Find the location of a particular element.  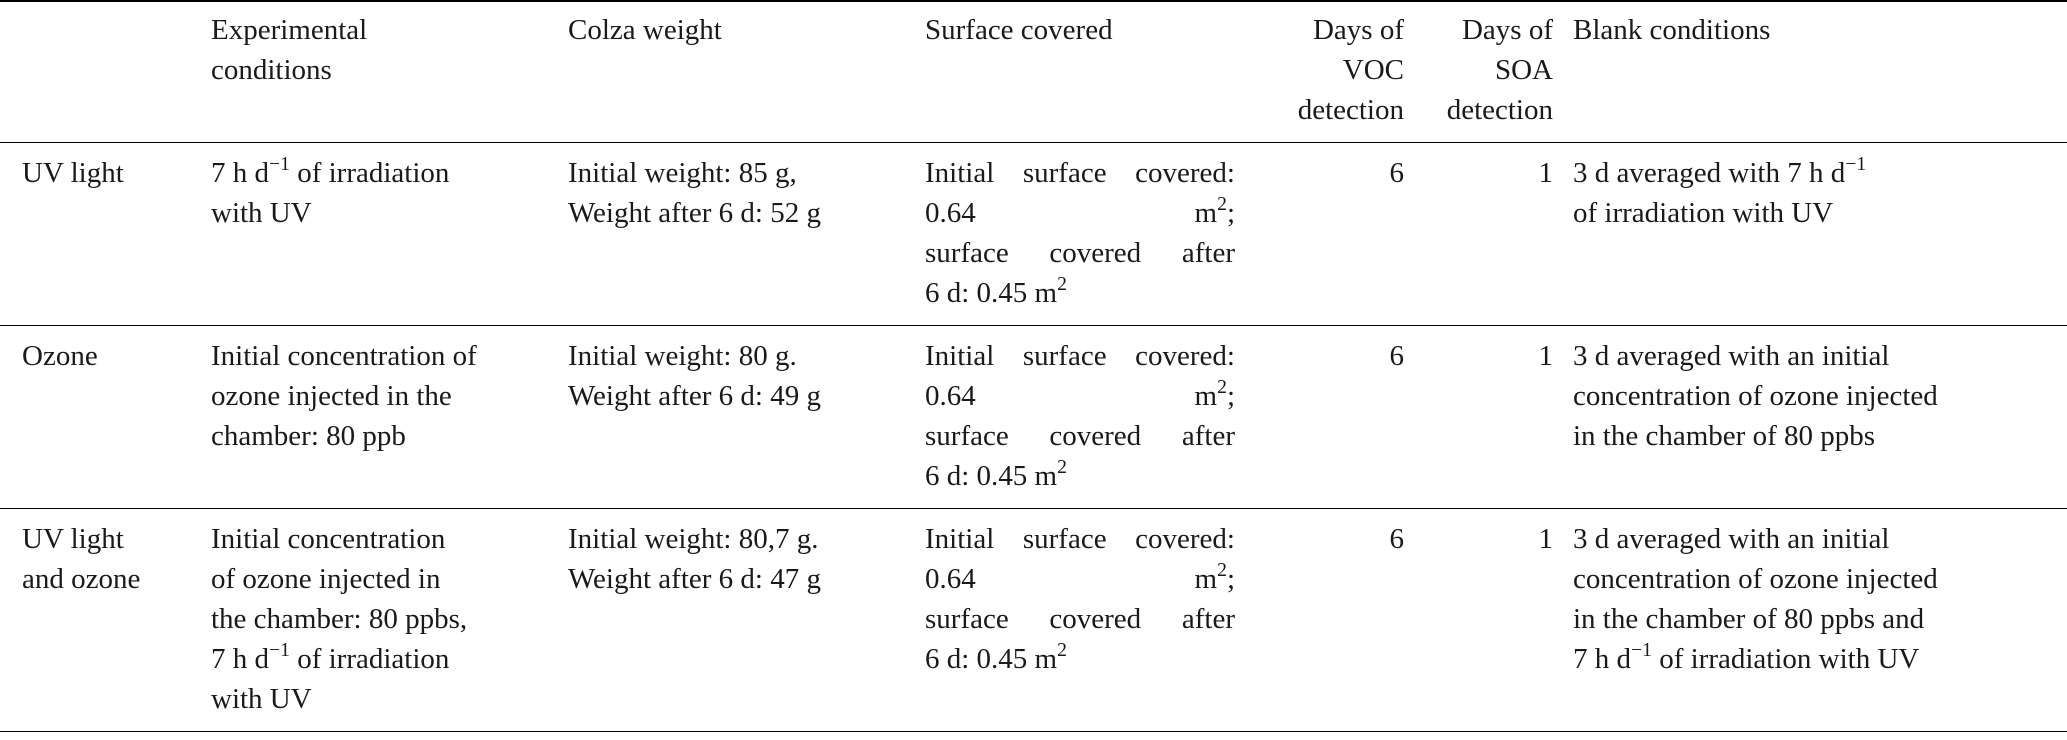

cell-text: in the chamber of 80 ppbs is located at coordinates (1724, 436).